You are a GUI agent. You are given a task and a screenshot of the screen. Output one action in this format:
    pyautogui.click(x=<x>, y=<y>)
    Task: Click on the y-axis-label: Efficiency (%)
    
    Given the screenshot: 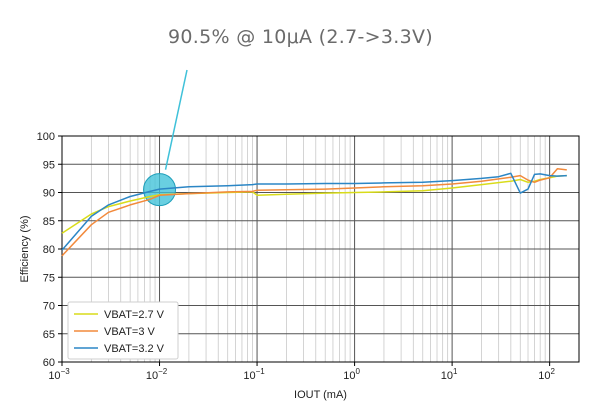 What is the action you would take?
    pyautogui.click(x=25, y=248)
    